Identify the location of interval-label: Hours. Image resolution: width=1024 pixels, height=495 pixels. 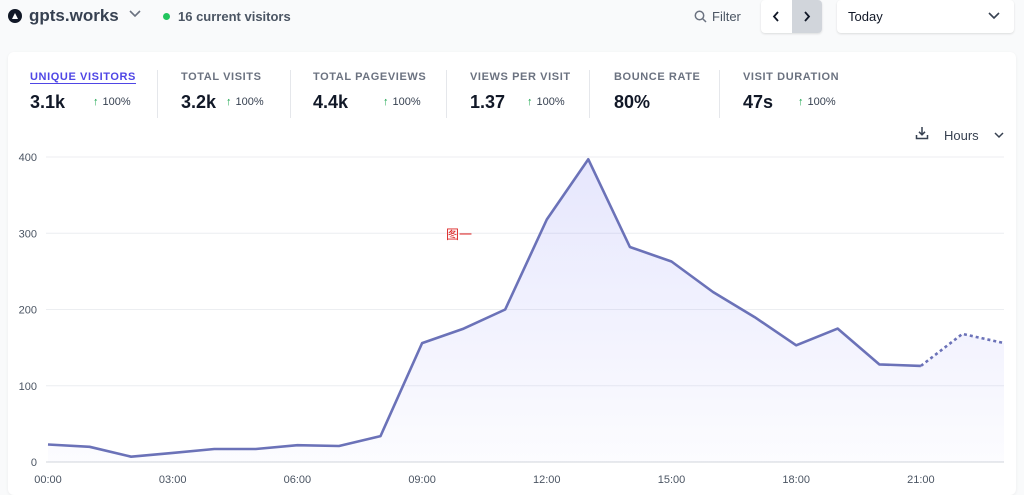
(961, 135).